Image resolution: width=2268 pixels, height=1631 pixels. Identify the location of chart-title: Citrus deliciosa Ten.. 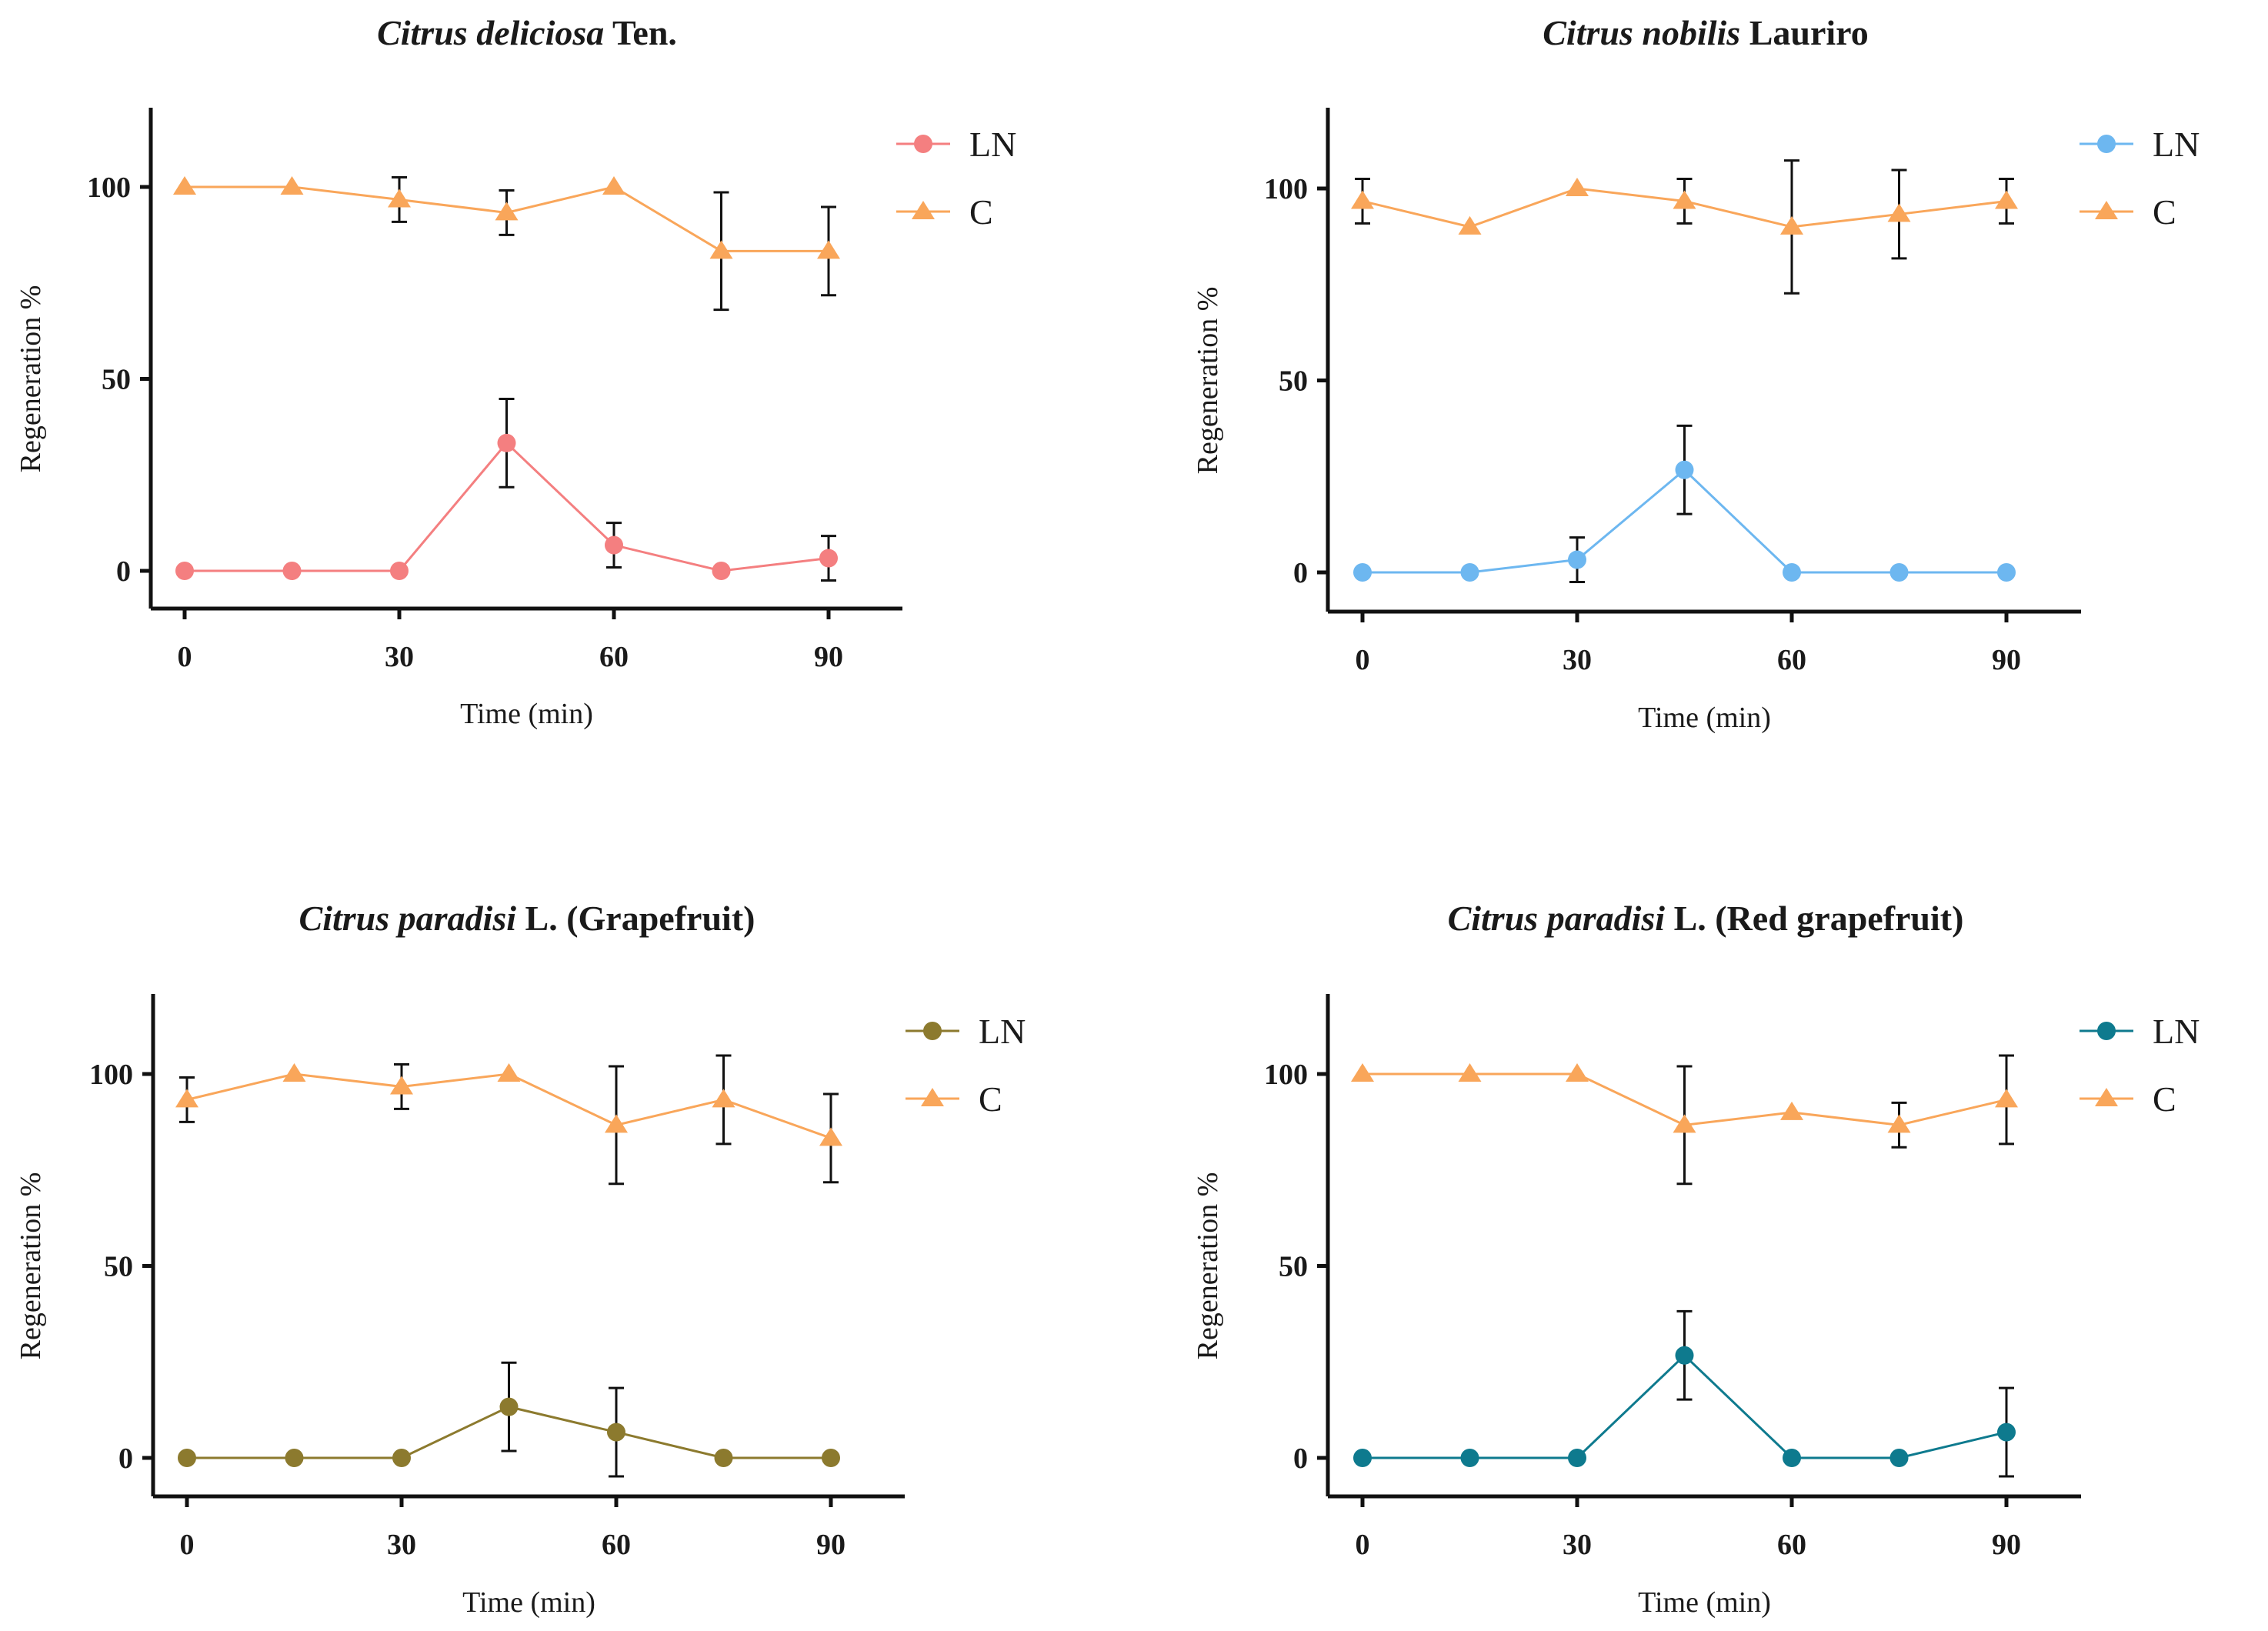
(527, 33).